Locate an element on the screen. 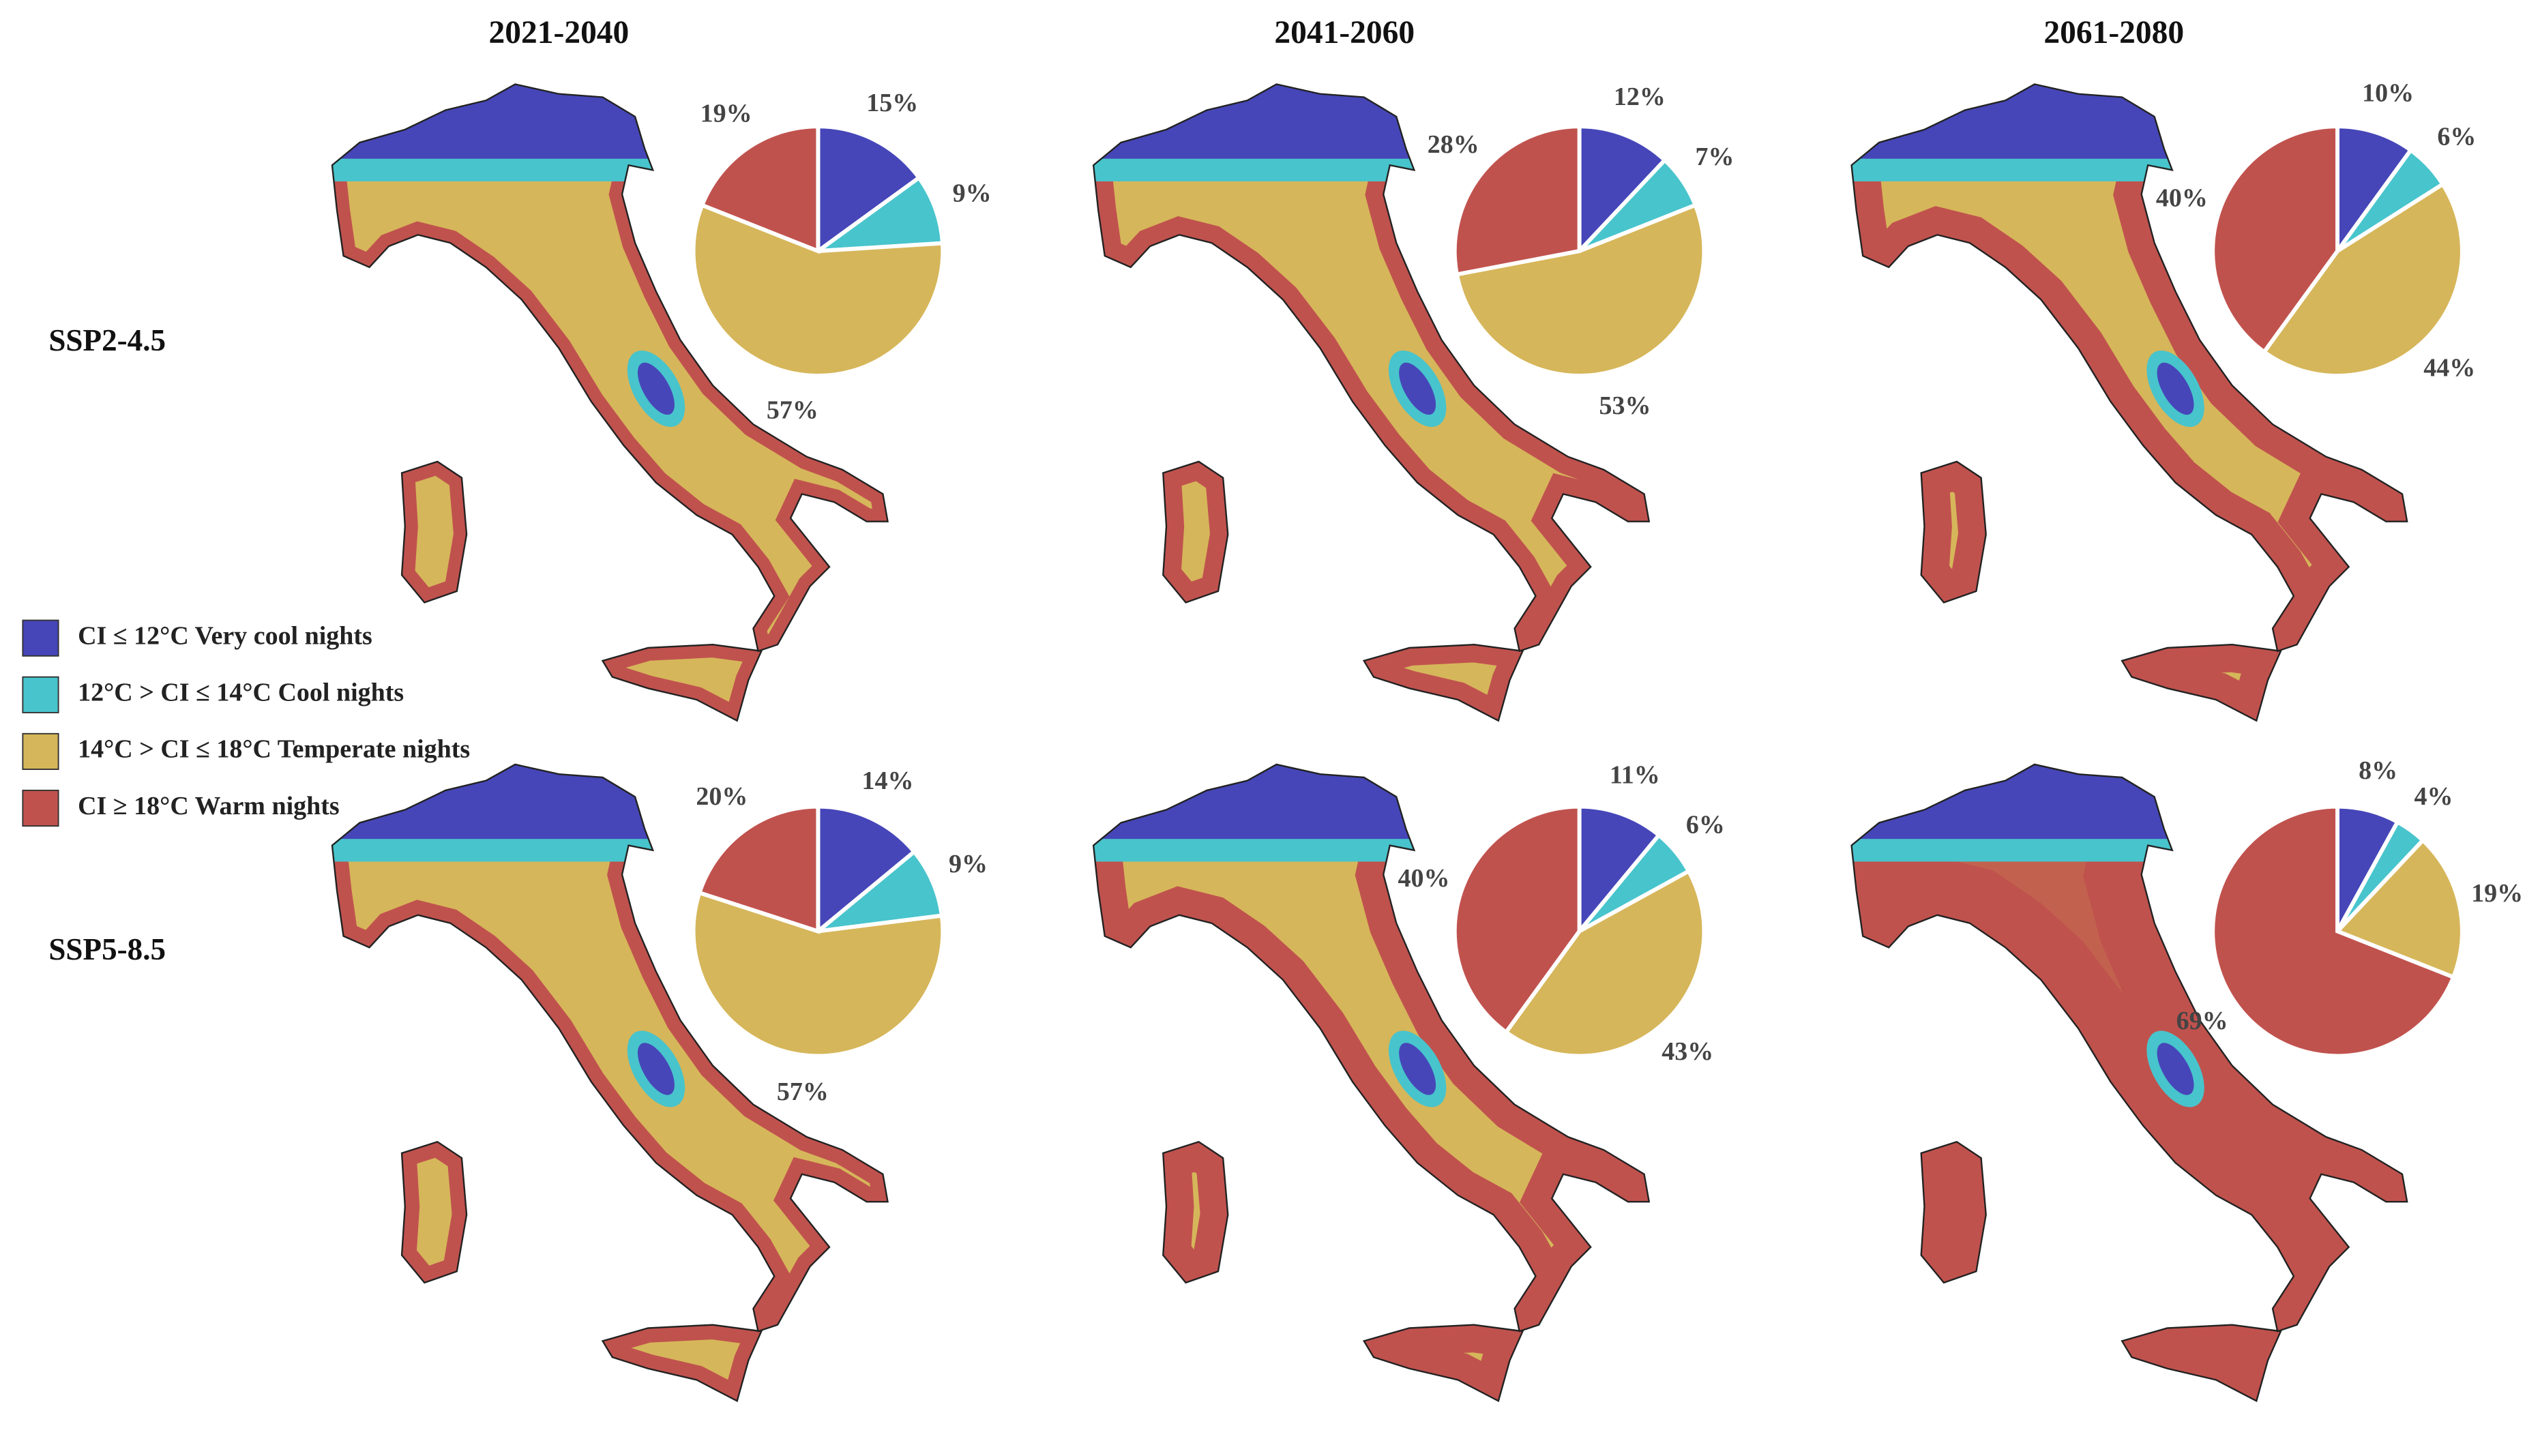 This screenshot has height=1456, width=2540. pie-value-label: 14% is located at coordinates (888, 781).